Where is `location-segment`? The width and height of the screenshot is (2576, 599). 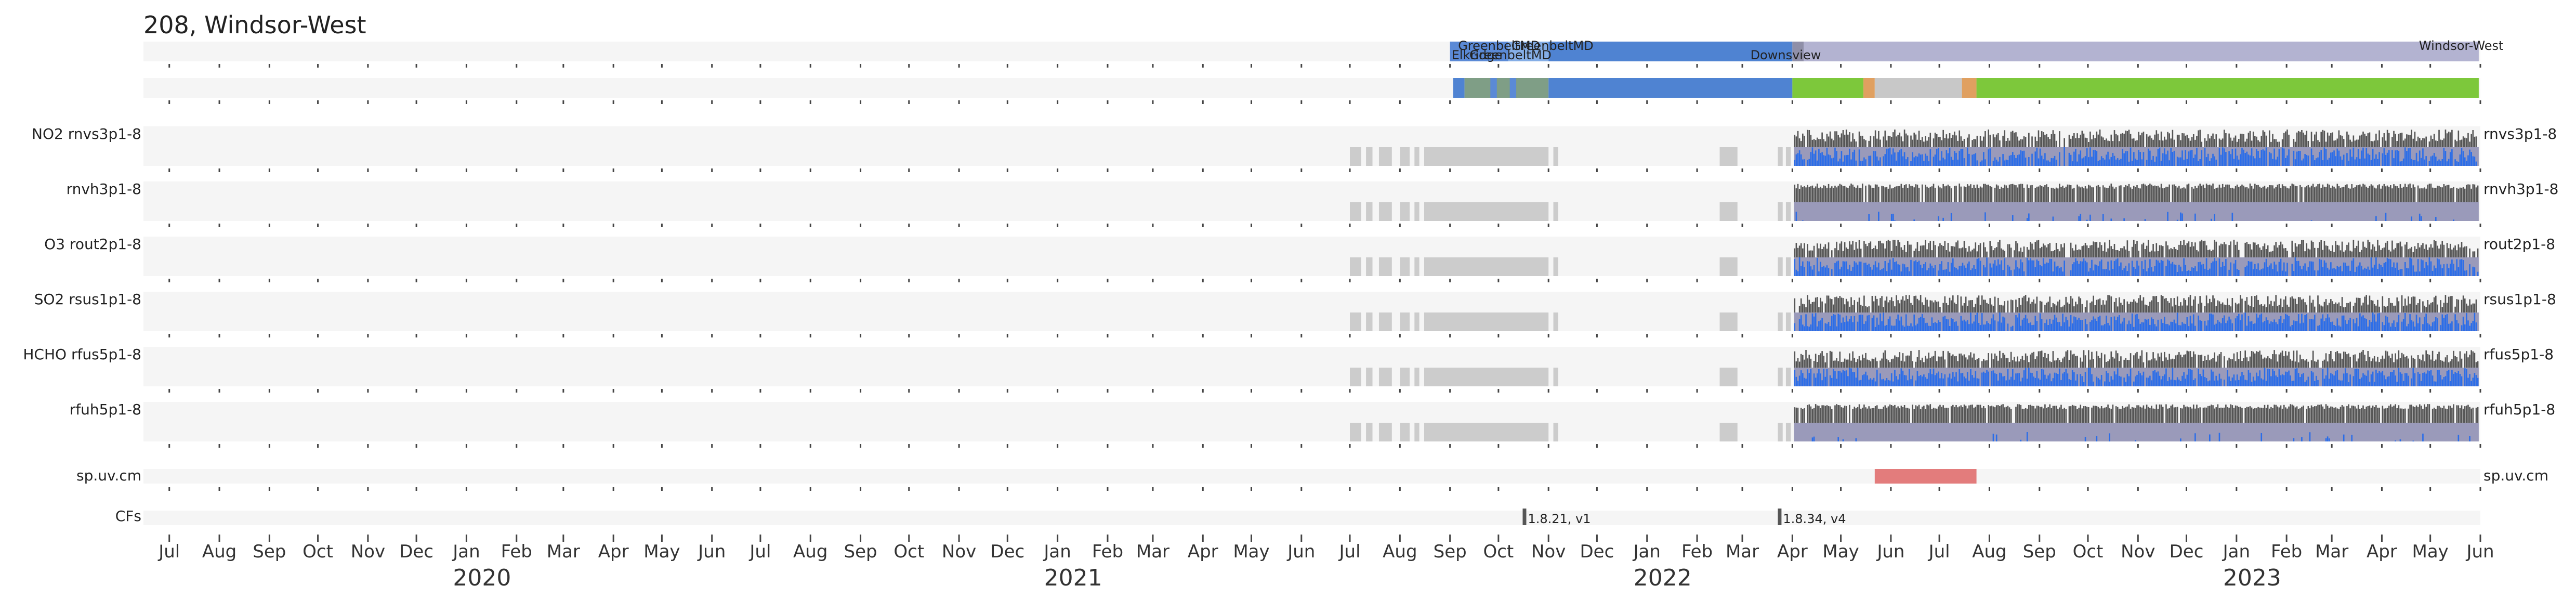
location-segment is located at coordinates (1670, 51).